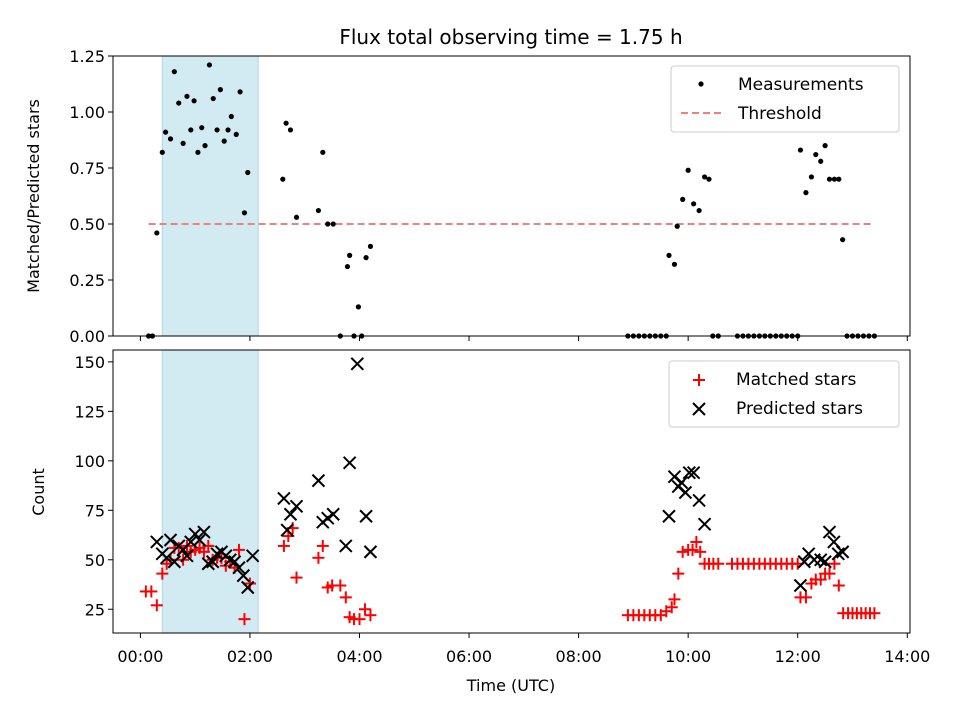 The height and width of the screenshot is (720, 960). What do you see at coordinates (89, 461) in the screenshot?
I see `y-tick-label: 100` at bounding box center [89, 461].